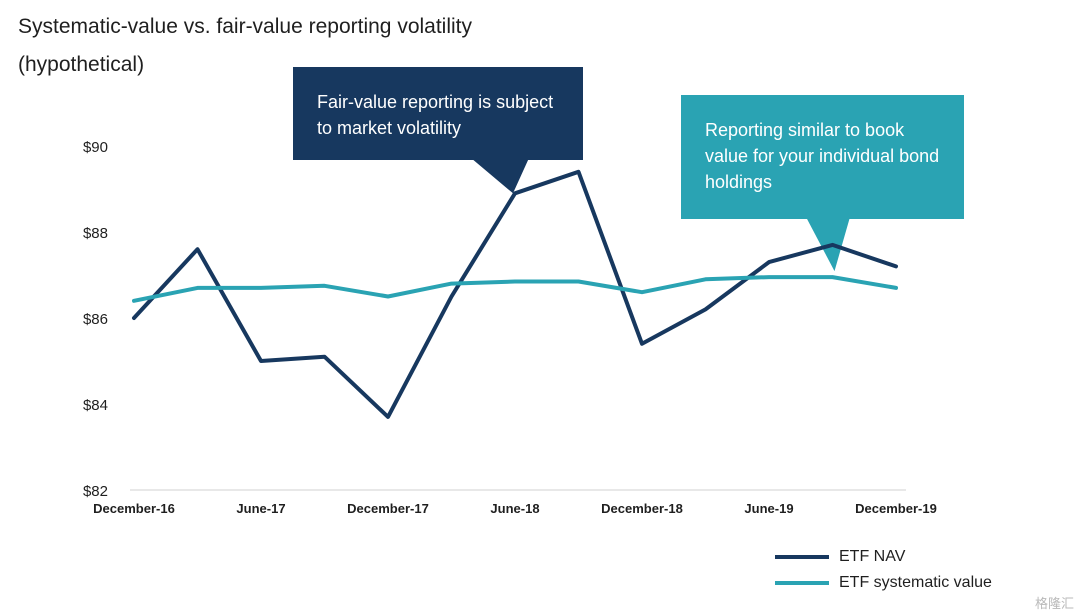 This screenshot has height=616, width=1080. What do you see at coordinates (802, 583) in the screenshot?
I see `legend-swatch-etf-systematic-value` at bounding box center [802, 583].